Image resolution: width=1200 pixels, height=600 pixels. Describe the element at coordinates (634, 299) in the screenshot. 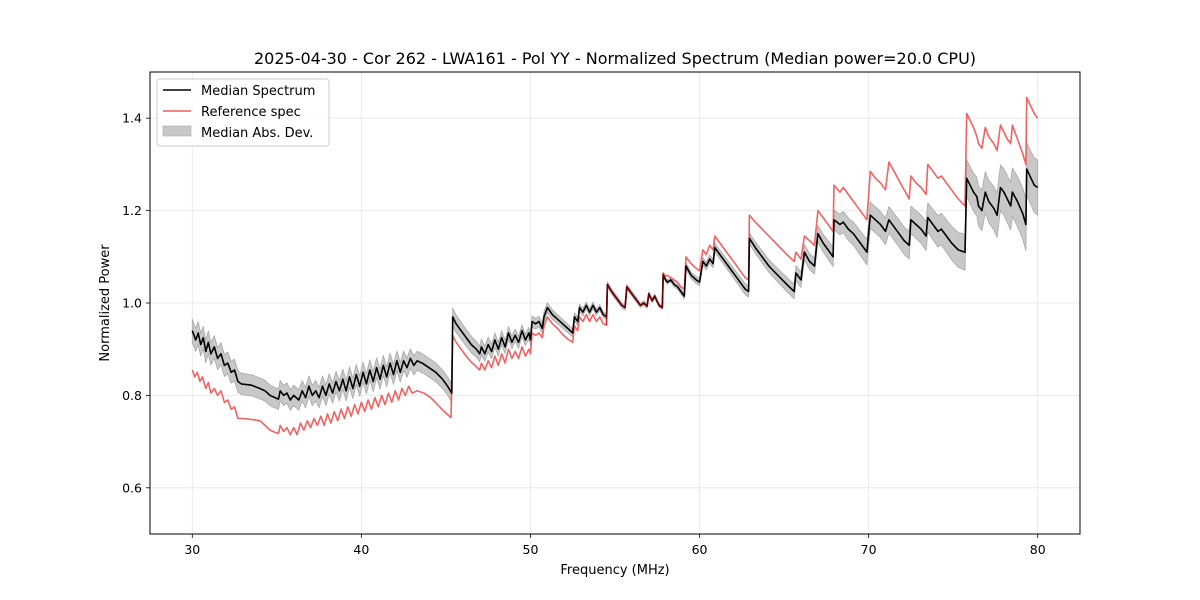

I see `reference-spec-overlap` at that location.